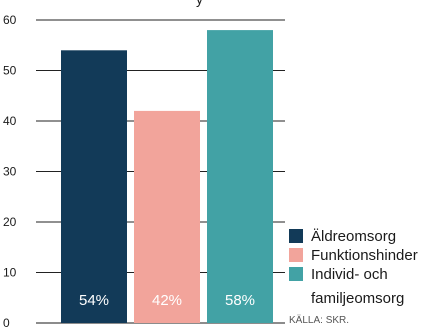 The height and width of the screenshot is (327, 448). I want to click on y-axis: 0 10 20 30 40 50 60, so click(10, 170).